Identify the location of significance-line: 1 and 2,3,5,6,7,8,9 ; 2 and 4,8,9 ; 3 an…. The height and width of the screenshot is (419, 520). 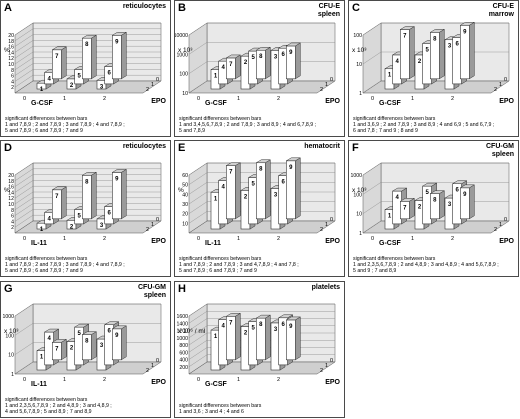
(426, 265).